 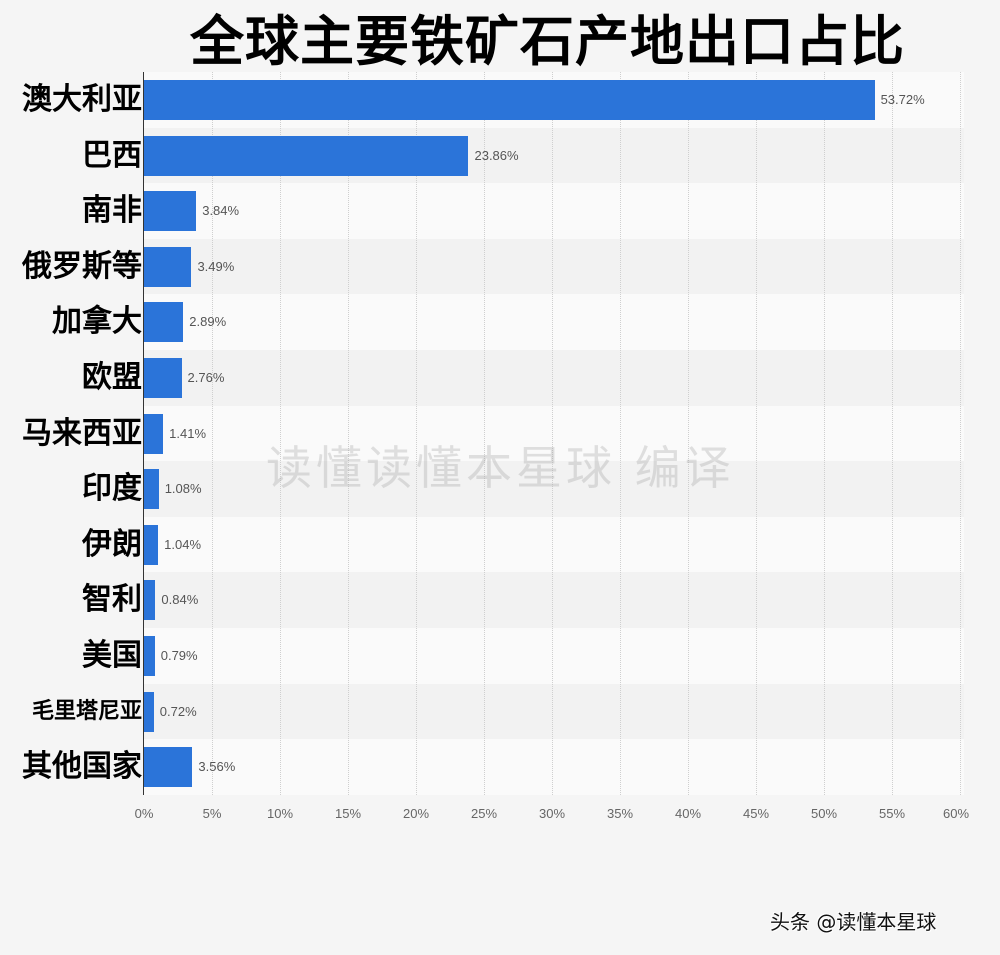 What do you see at coordinates (902, 99) in the screenshot?
I see `value-label: 53.72%` at bounding box center [902, 99].